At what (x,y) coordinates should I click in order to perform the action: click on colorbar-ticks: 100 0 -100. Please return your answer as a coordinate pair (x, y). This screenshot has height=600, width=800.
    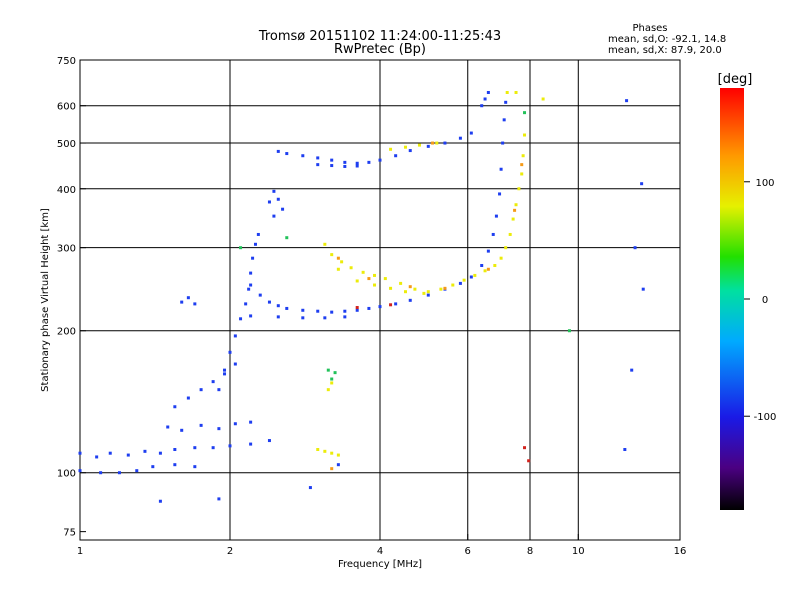
    Looking at the image, I should click on (760, 300).